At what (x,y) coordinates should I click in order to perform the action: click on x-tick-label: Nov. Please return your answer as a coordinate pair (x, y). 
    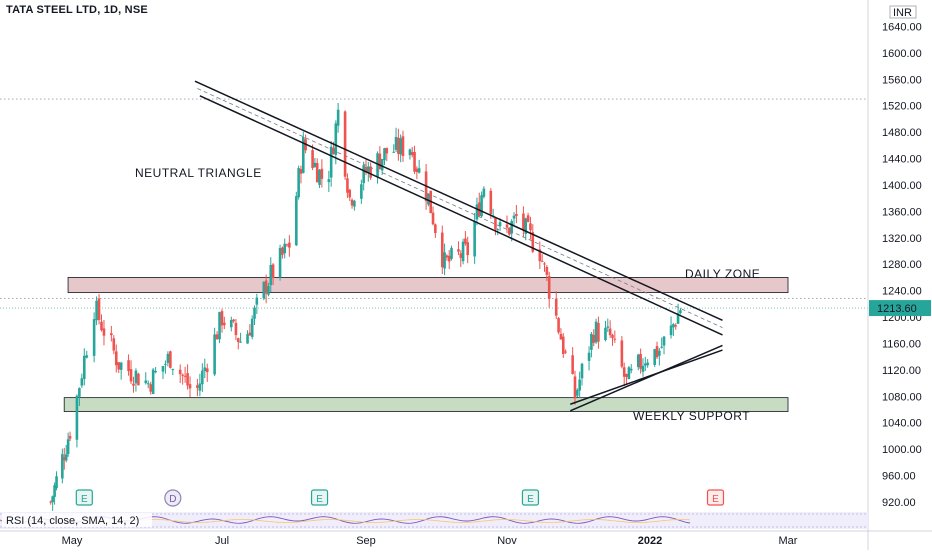
    Looking at the image, I should click on (507, 541).